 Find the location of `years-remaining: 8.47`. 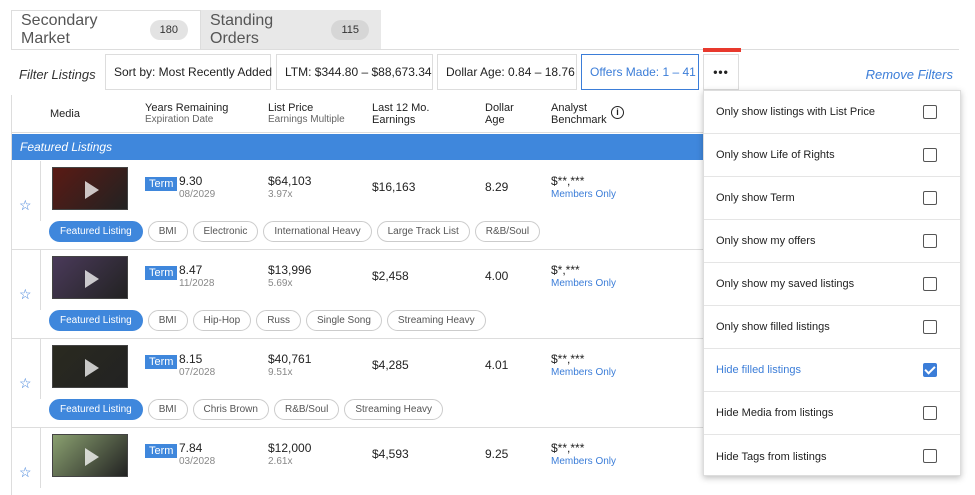

years-remaining: 8.47 is located at coordinates (191, 270).